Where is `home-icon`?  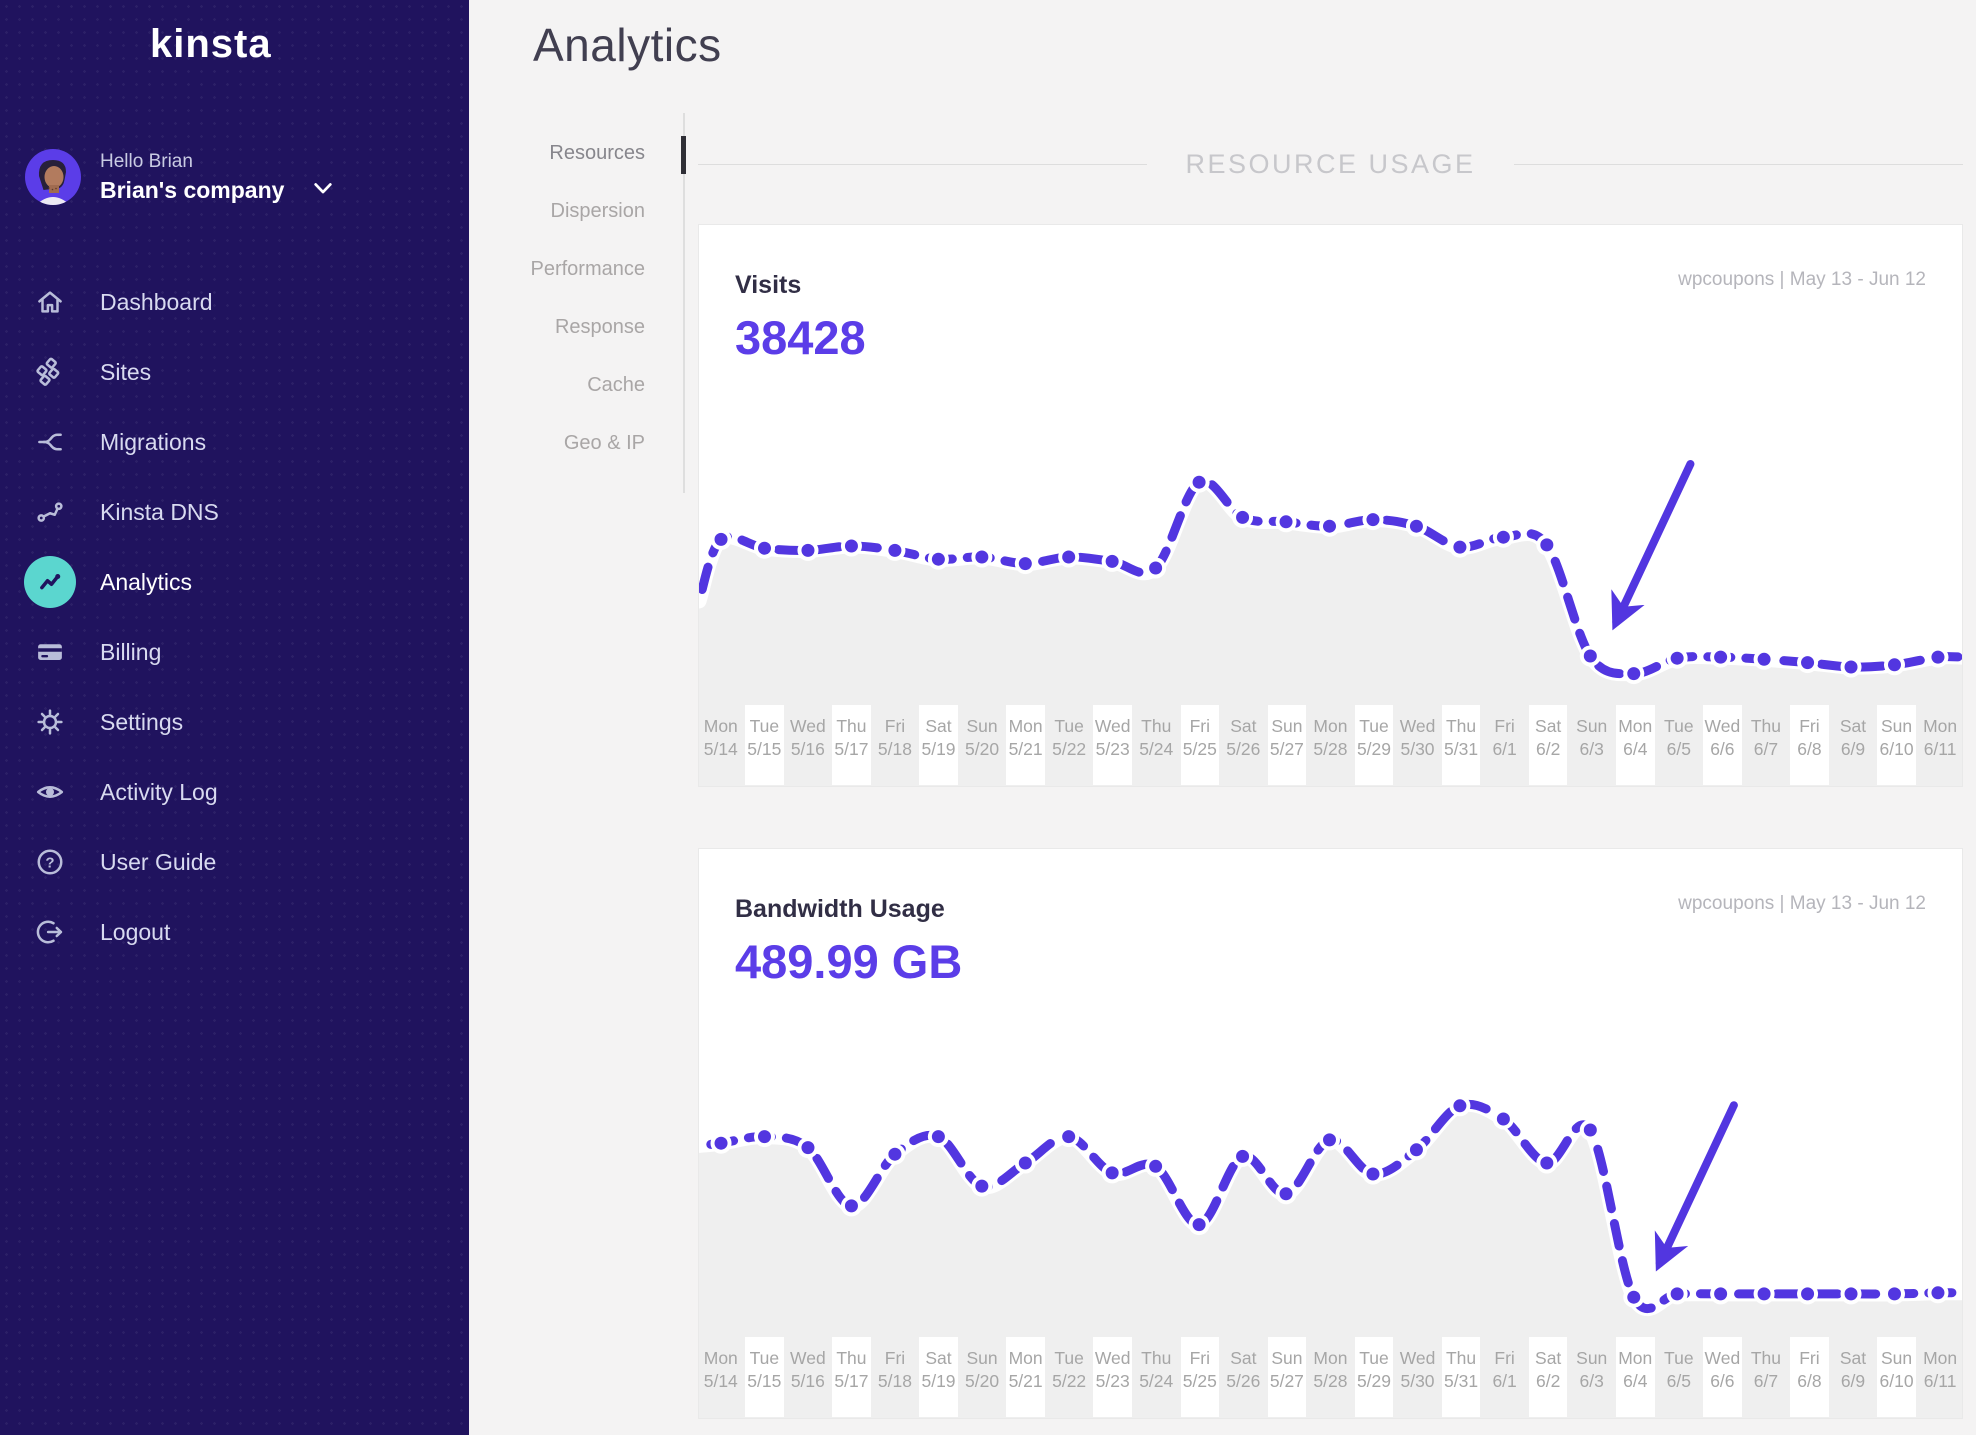
home-icon is located at coordinates (50, 302).